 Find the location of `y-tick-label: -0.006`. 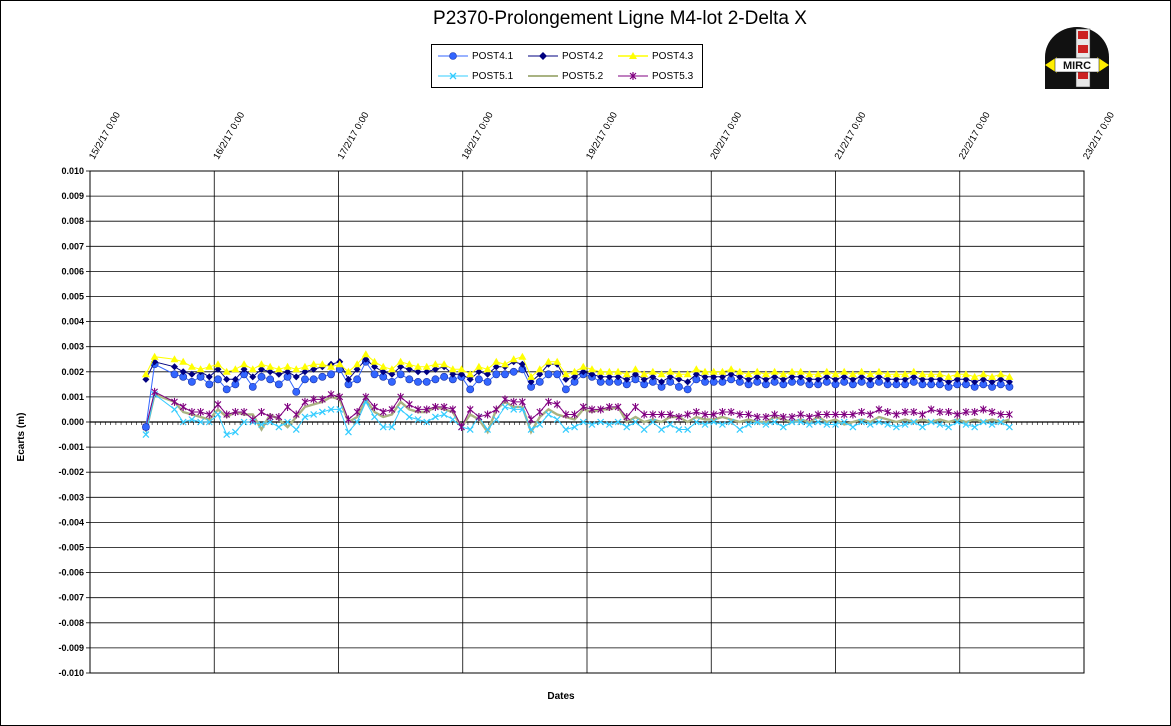

y-tick-label: -0.006 is located at coordinates (71, 573).